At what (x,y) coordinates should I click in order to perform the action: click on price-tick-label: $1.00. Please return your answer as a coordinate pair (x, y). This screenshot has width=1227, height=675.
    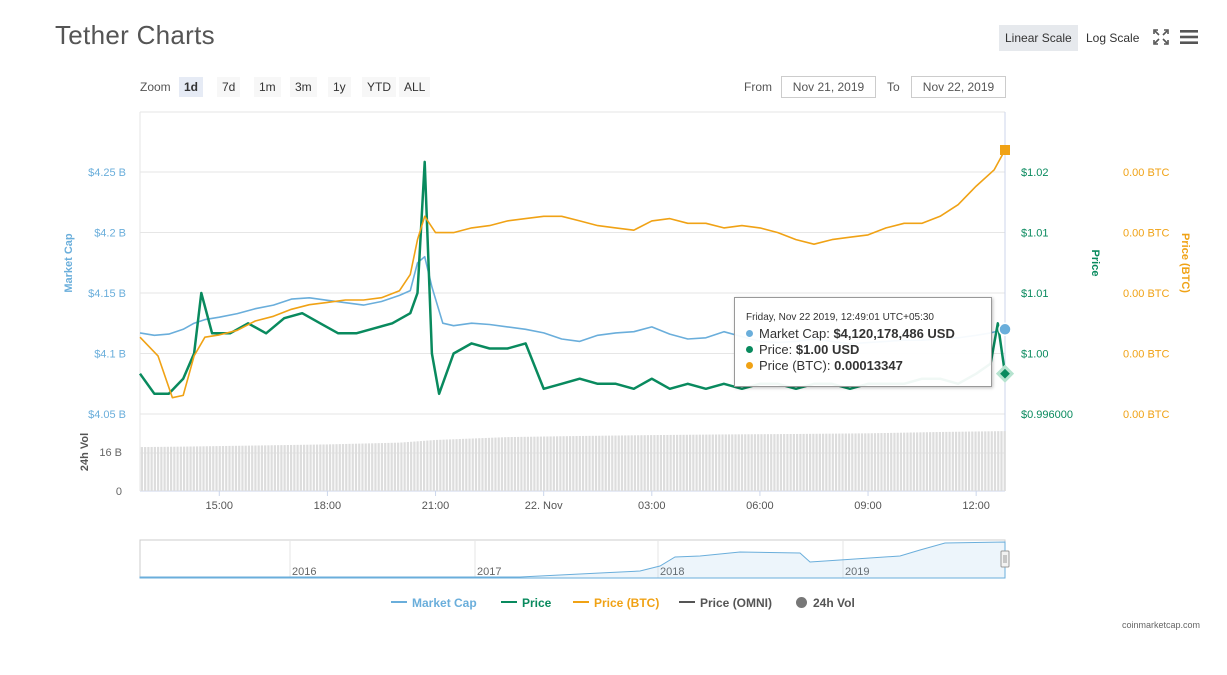
    Looking at the image, I should click on (1035, 355).